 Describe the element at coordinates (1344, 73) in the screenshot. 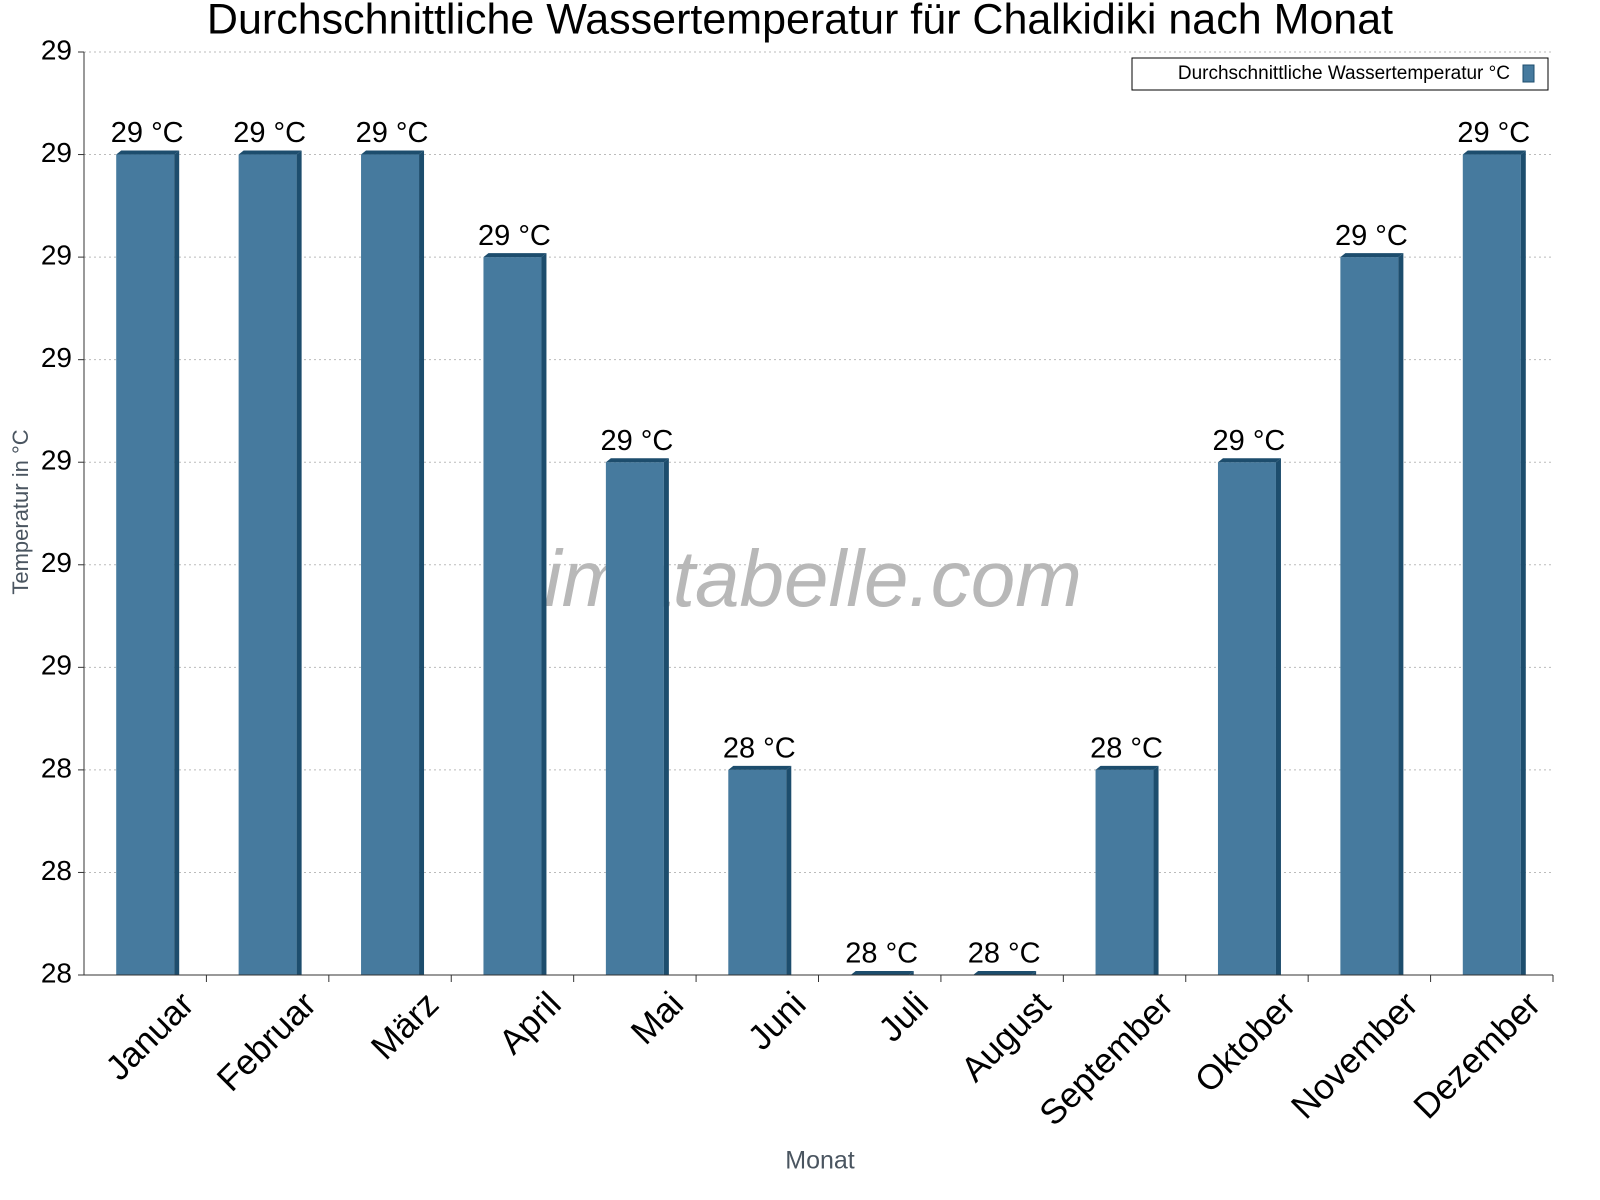

I see `legend-label: Durchschnittliche Wassertemperatur °C` at that location.